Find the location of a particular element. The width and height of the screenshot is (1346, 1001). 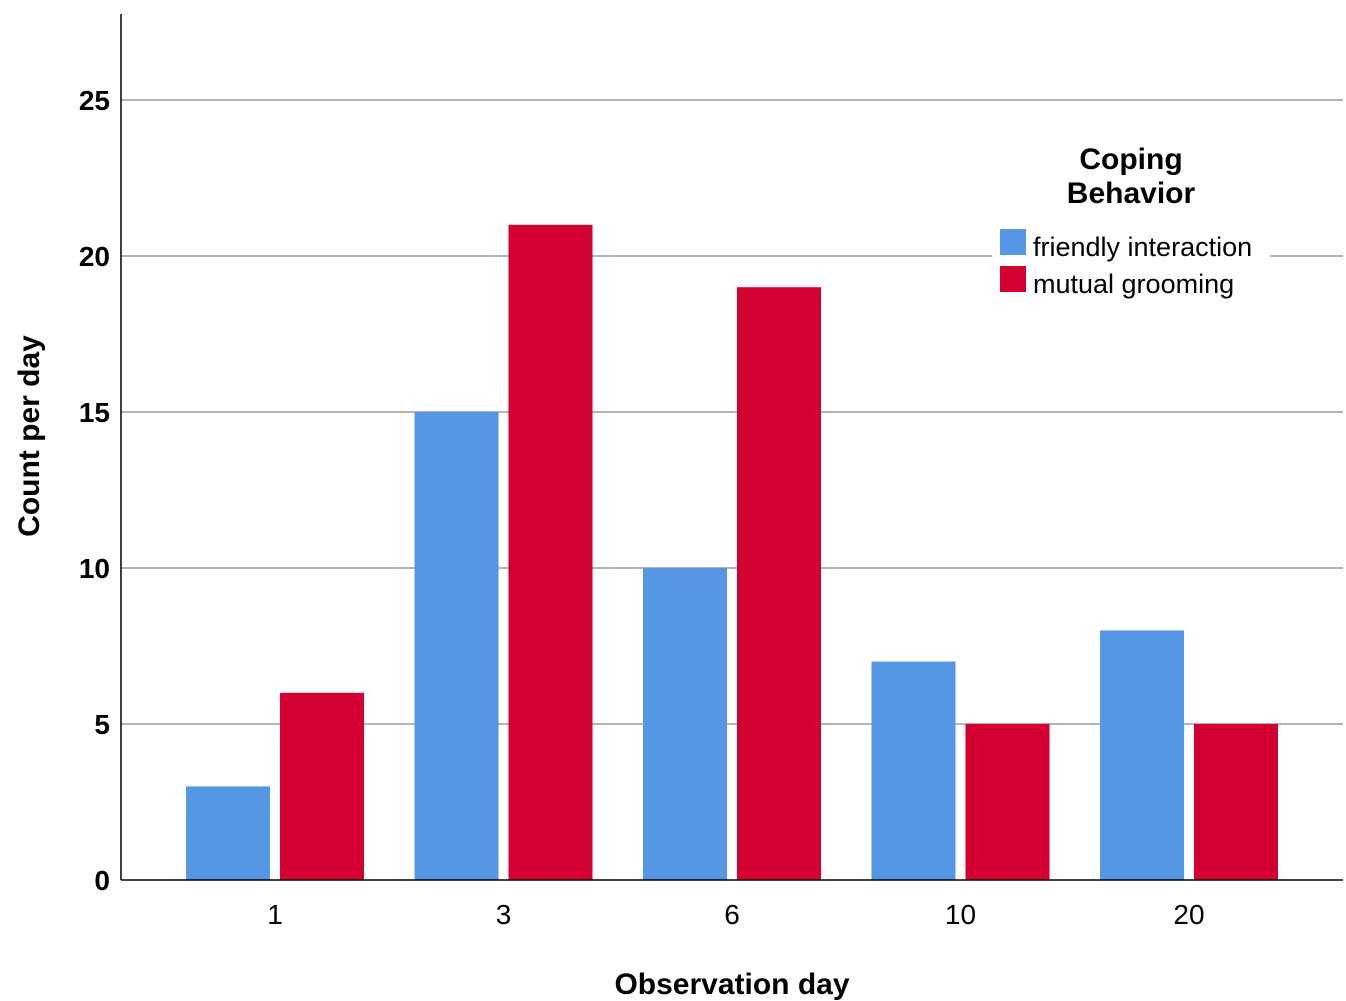

y-tick-labels: 0 5 10 15 20 25 is located at coordinates (94, 490).